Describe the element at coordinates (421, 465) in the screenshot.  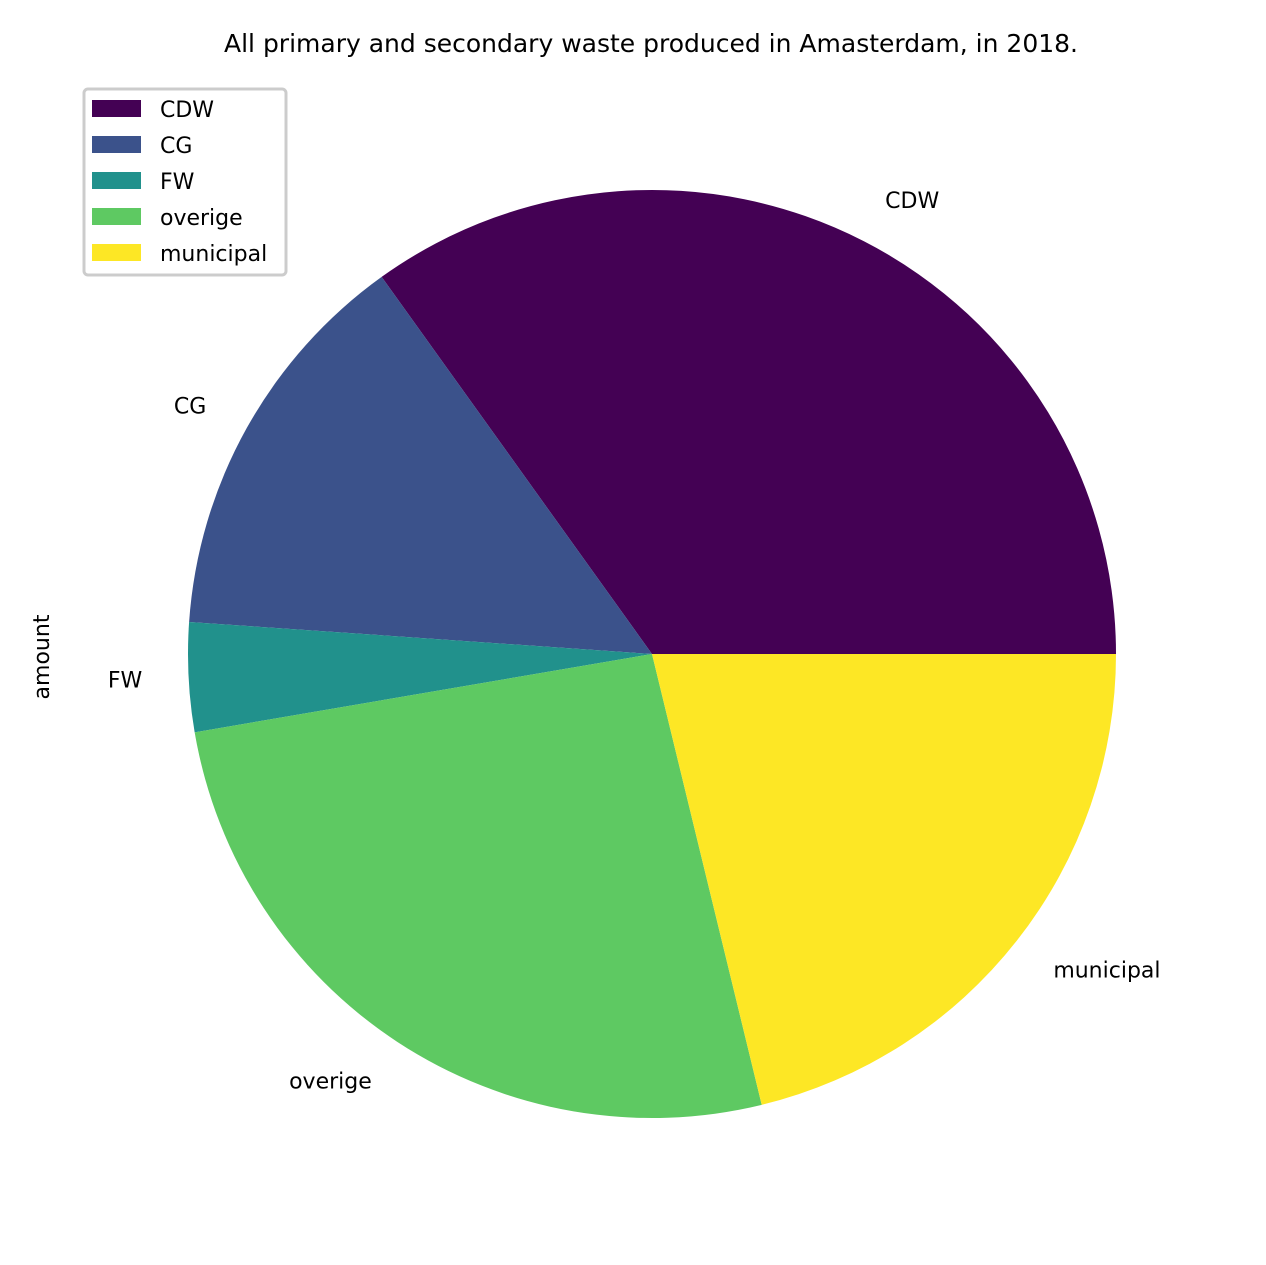
I see `pie-slice-cg` at that location.